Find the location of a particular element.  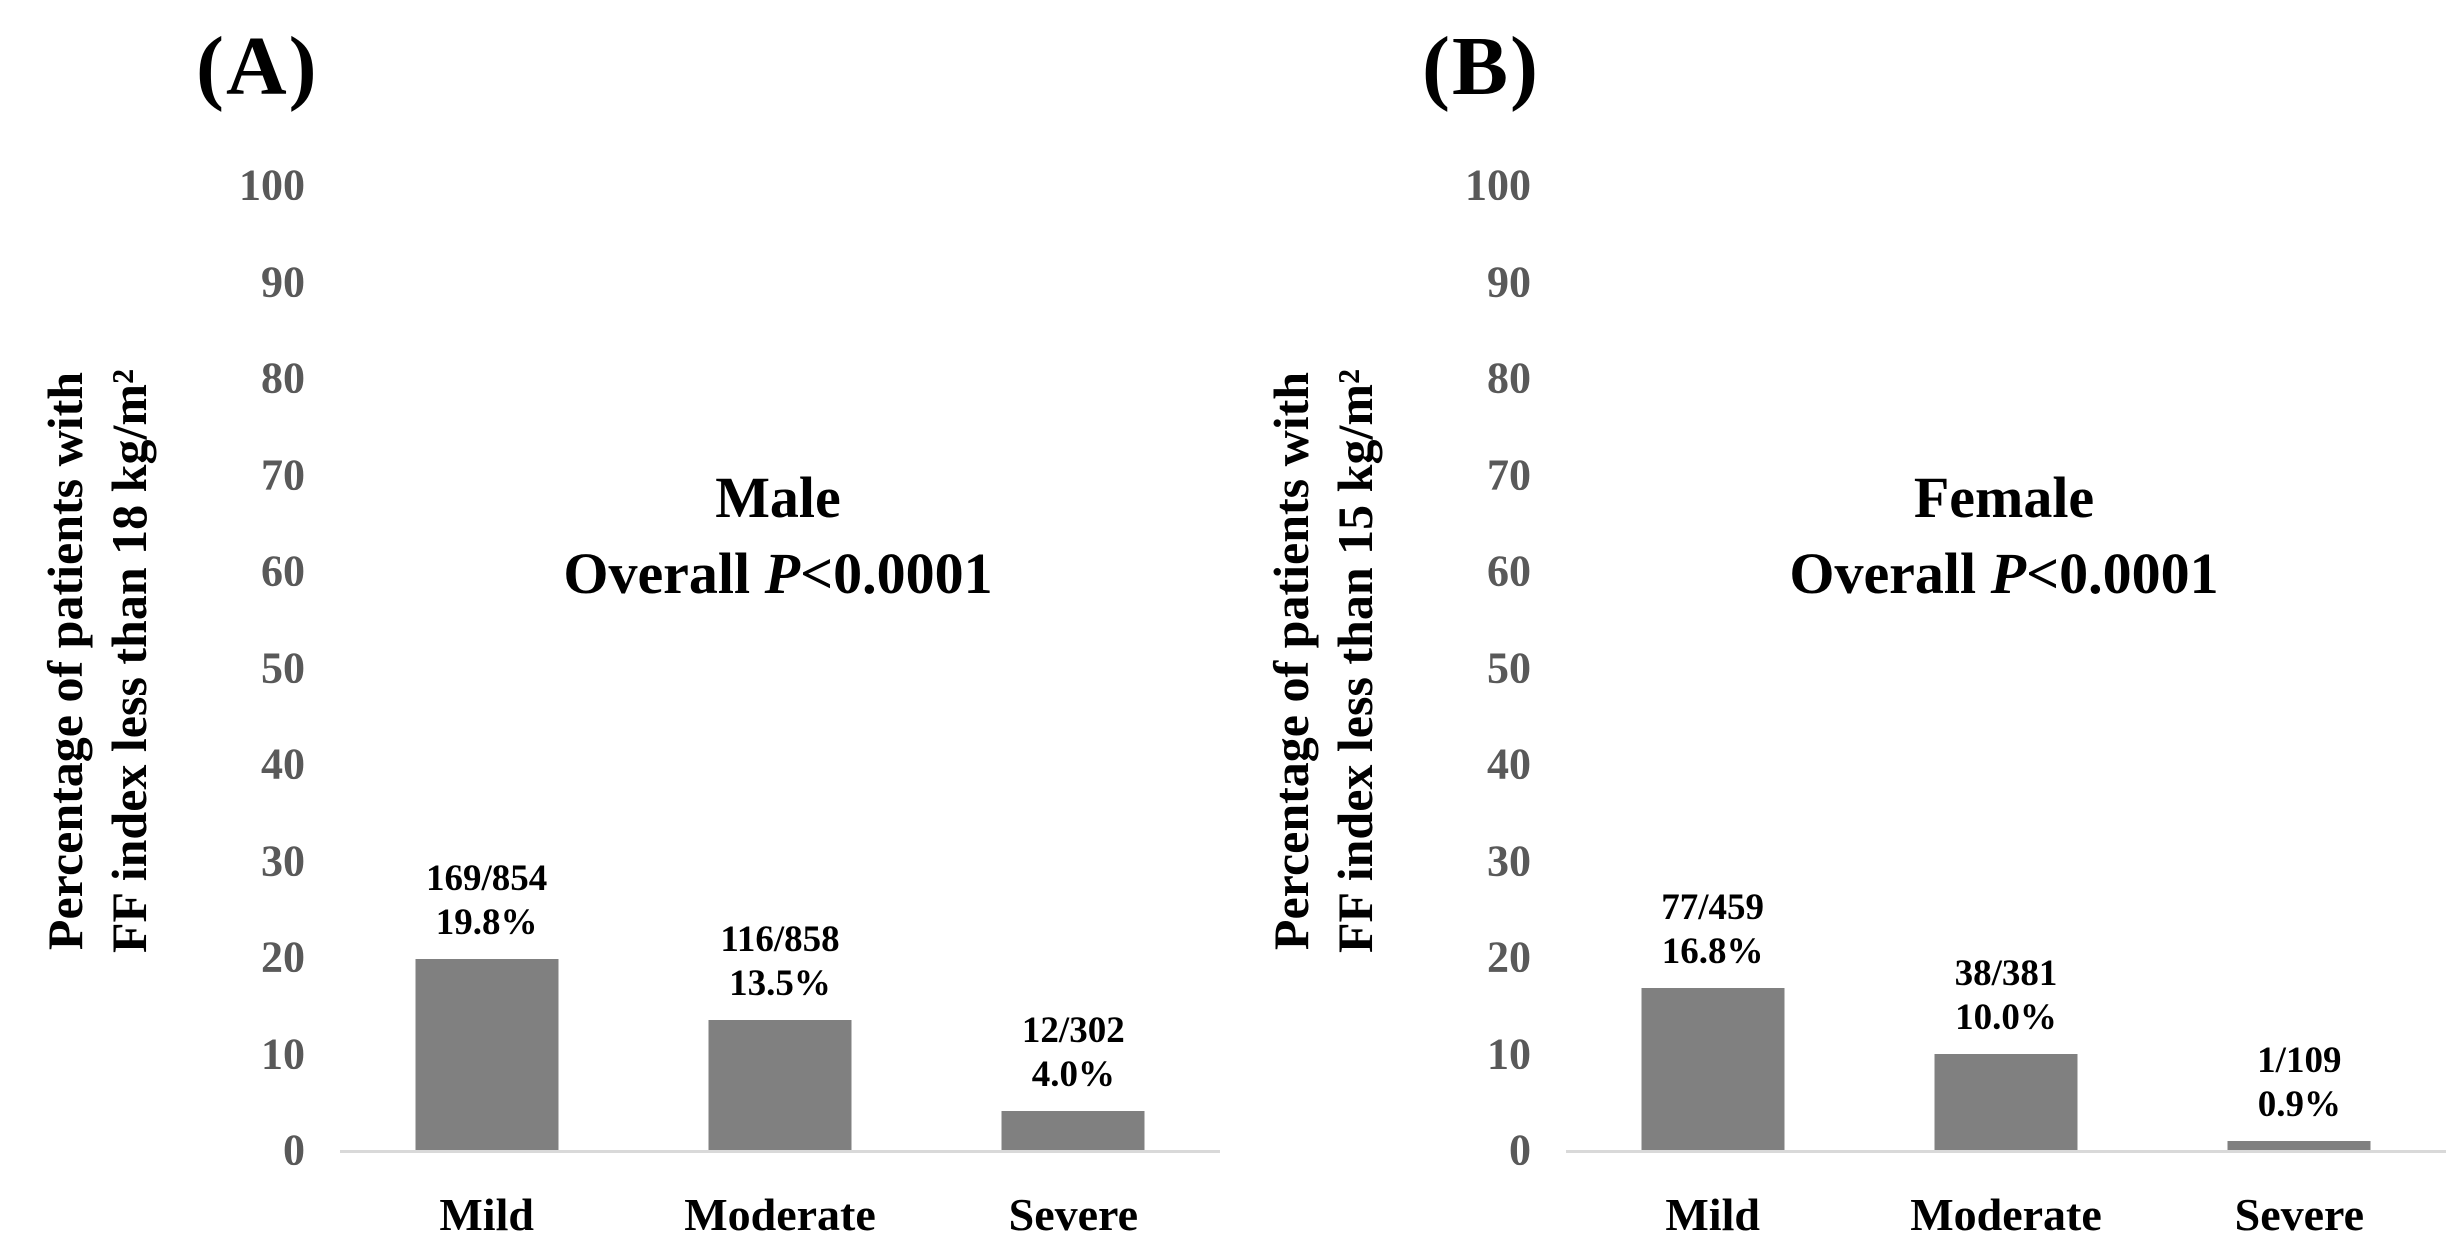

panel-a-y-axis-ticks: 100 90 80 70 60 50 40 30 20 10 0 is located at coordinates (272, 667).